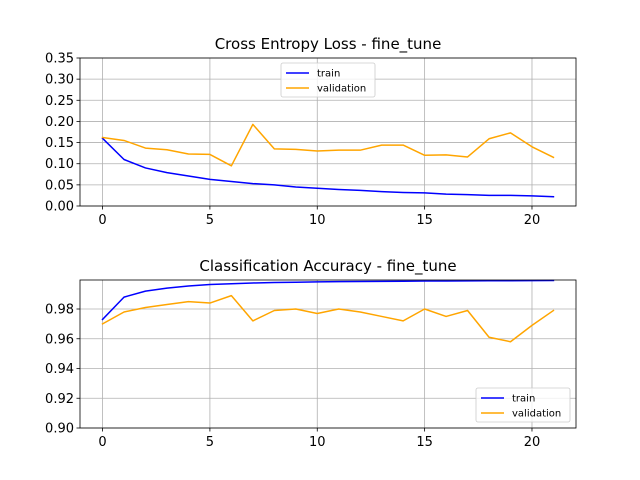 The height and width of the screenshot is (480, 640). I want to click on loss-x-tick-label: 5, so click(210, 220).